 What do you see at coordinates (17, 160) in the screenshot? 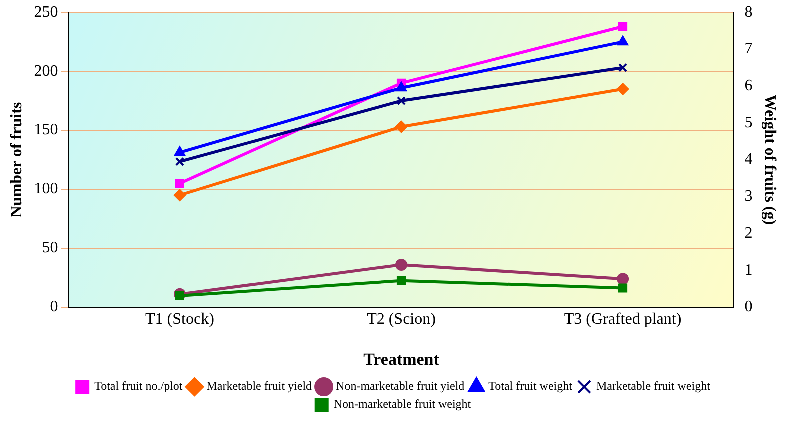
I see `y-axis-title: Number of fruits` at bounding box center [17, 160].